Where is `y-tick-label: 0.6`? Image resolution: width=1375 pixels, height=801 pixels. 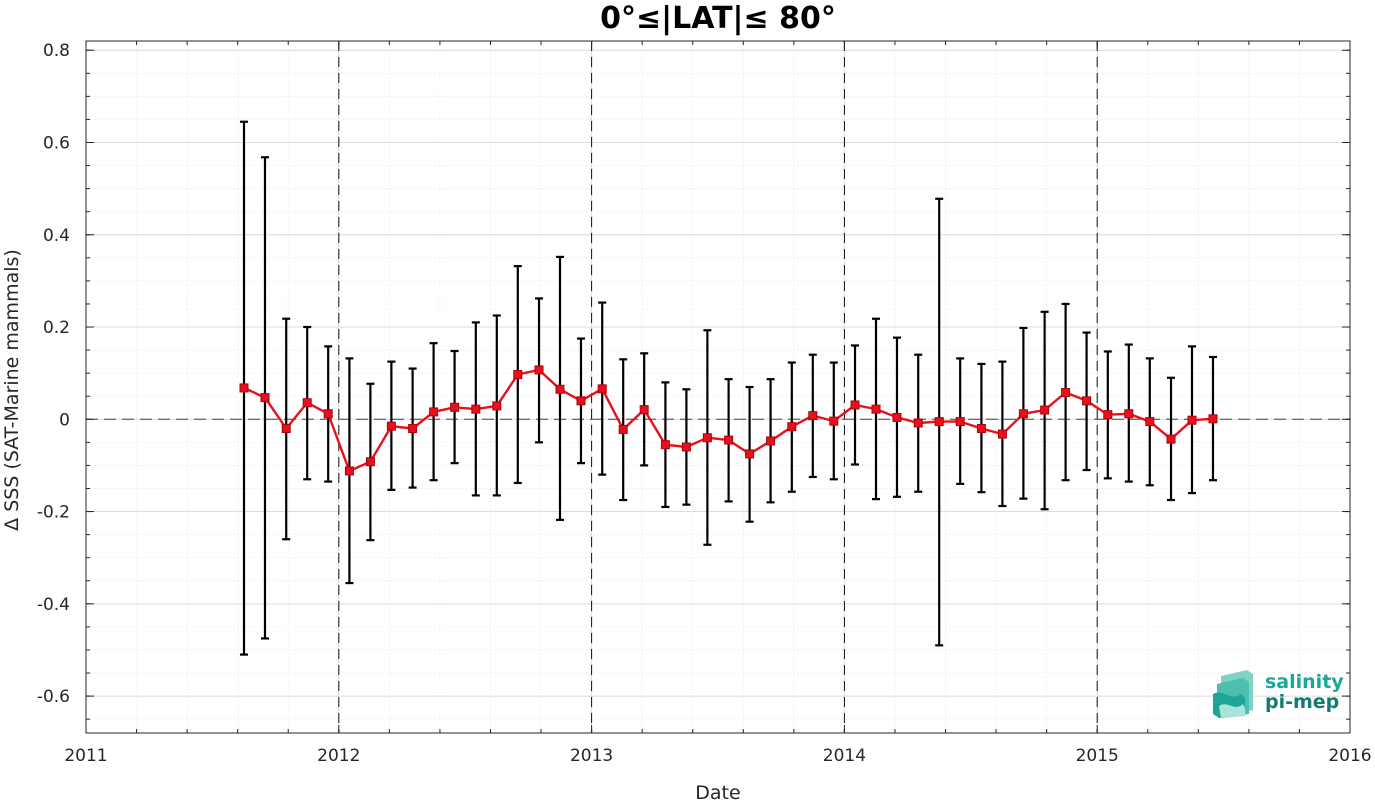
y-tick-label: 0.6 is located at coordinates (56, 143).